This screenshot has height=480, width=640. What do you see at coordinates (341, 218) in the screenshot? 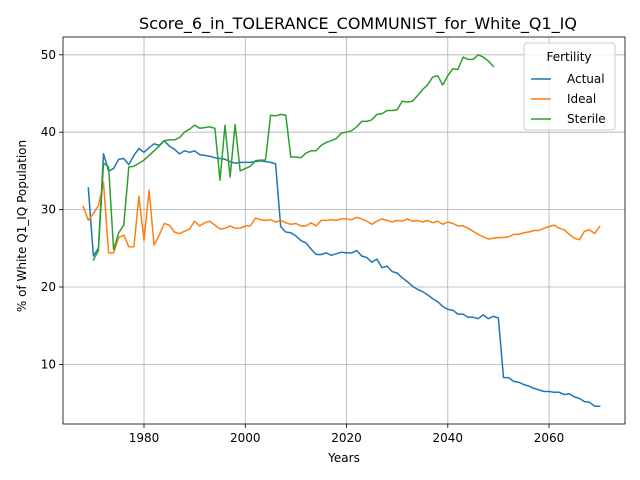
I see `series-line-ideal` at bounding box center [341, 218].